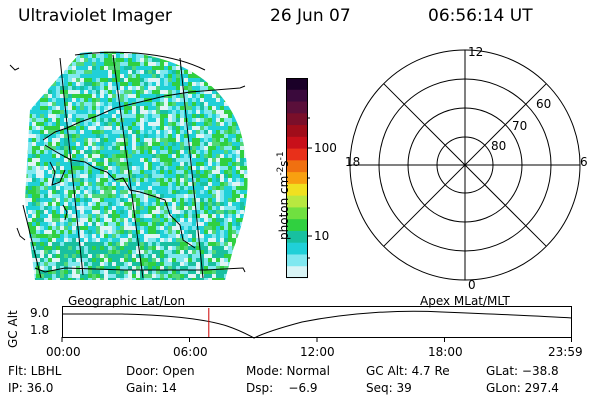 This screenshot has height=400, width=600. Describe the element at coordinates (13, 329) in the screenshot. I see `gc-alt-axis-title: GC Alt` at that location.